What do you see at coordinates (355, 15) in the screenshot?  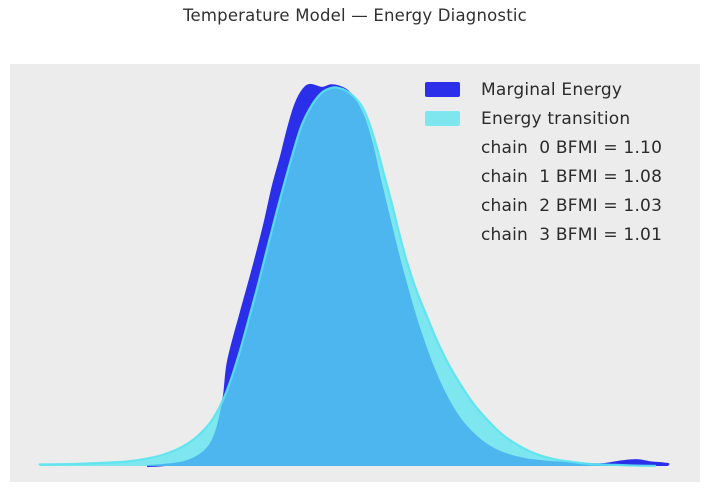 I see `chart-title: Temperature Model — Energy Diagnostic` at bounding box center [355, 15].